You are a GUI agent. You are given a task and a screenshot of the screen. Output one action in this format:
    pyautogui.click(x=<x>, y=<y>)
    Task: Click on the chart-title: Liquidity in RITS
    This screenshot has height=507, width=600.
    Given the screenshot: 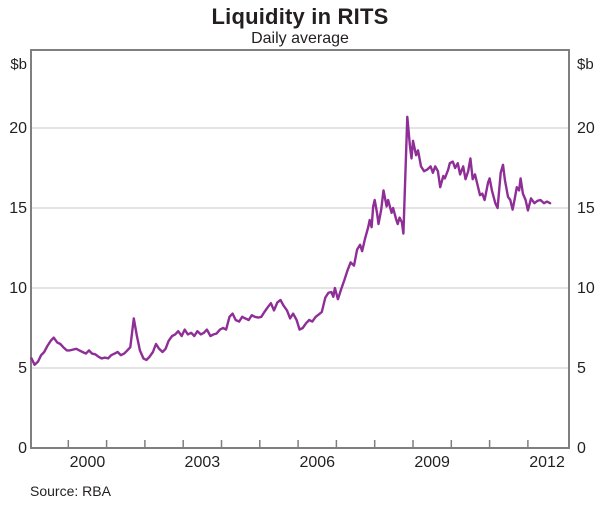 What is the action you would take?
    pyautogui.click(x=300, y=16)
    